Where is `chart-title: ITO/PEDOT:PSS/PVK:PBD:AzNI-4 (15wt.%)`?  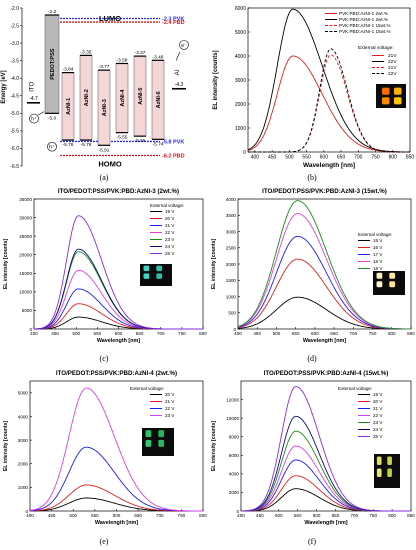
chart-title: ITO/PEDOT:PSS/PVK:PBD:AzNI-4 (15wt.%) is located at coordinates (326, 373).